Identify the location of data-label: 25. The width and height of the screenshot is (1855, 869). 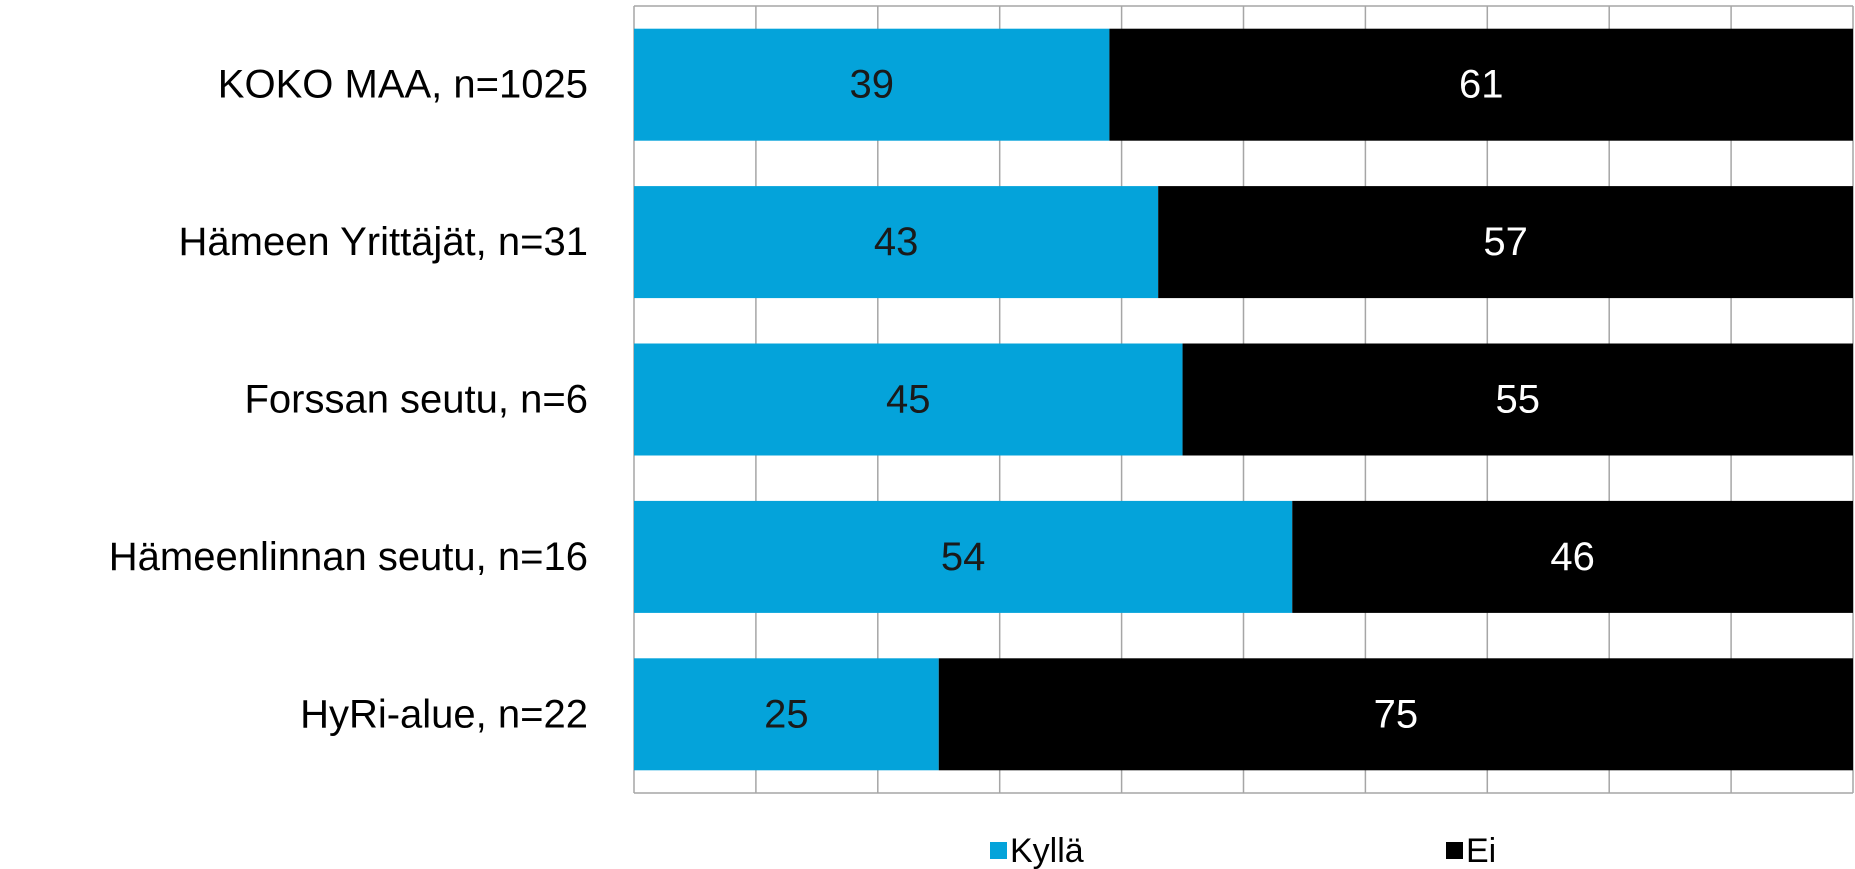
(786, 714).